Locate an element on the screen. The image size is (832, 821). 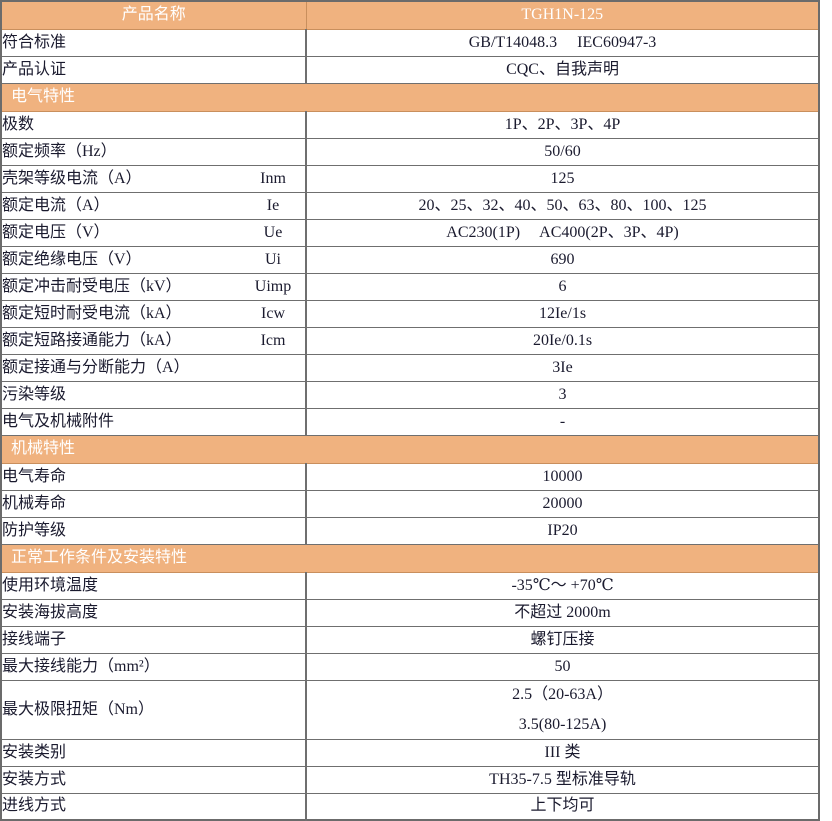
section-heading: 机械特性 is located at coordinates (410, 449).